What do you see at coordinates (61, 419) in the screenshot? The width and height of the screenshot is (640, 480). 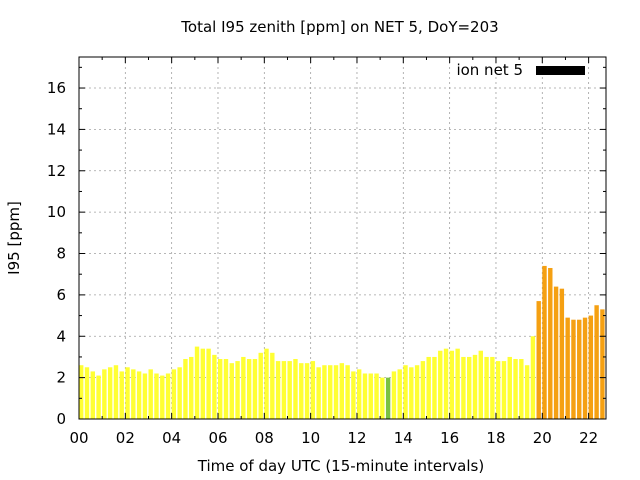 I see `y-tick-label: 0` at bounding box center [61, 419].